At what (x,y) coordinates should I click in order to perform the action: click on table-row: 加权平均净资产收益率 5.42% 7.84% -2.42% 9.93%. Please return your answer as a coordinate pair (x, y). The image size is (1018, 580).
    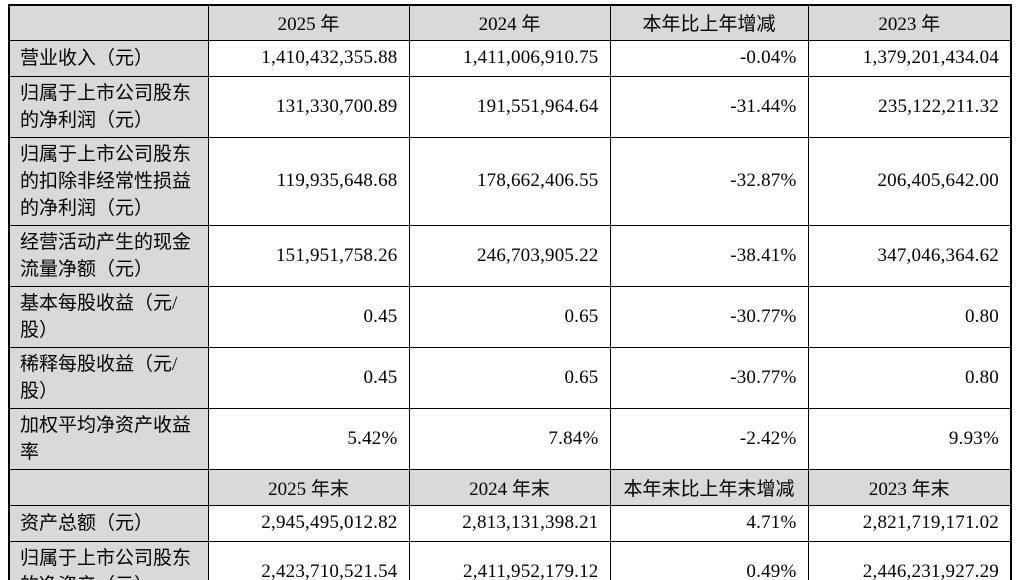
    Looking at the image, I should click on (510, 438).